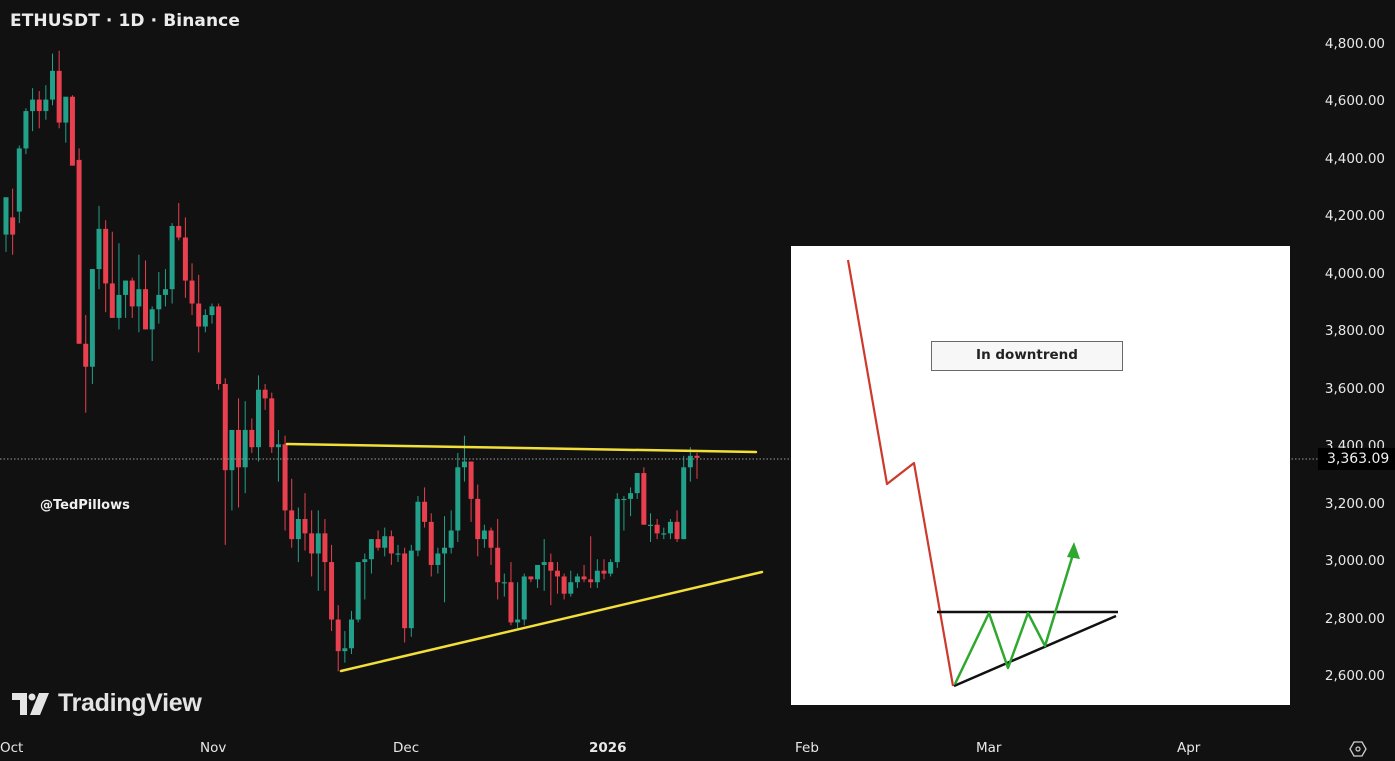  Describe the element at coordinates (1354, 331) in the screenshot. I see `price-tick: 3,800.00` at that location.